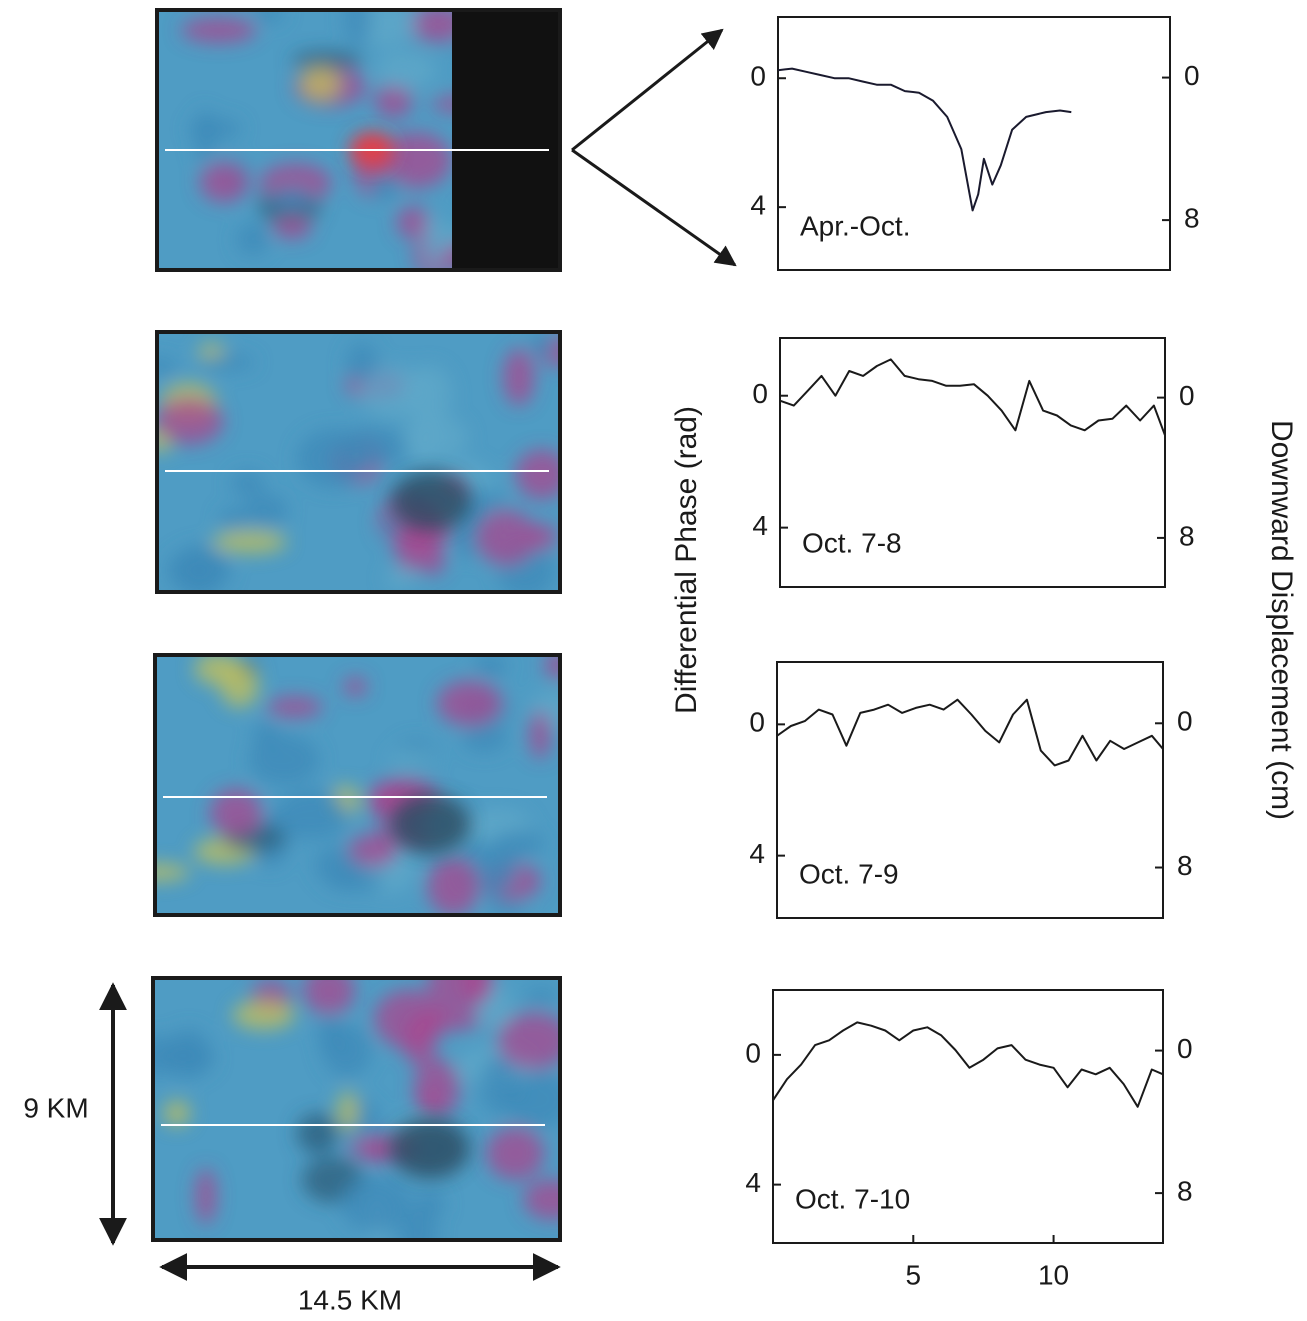 The height and width of the screenshot is (1321, 1307). Describe the element at coordinates (852, 1198) in the screenshot. I see `panel-label: Oct. 7-10` at that location.